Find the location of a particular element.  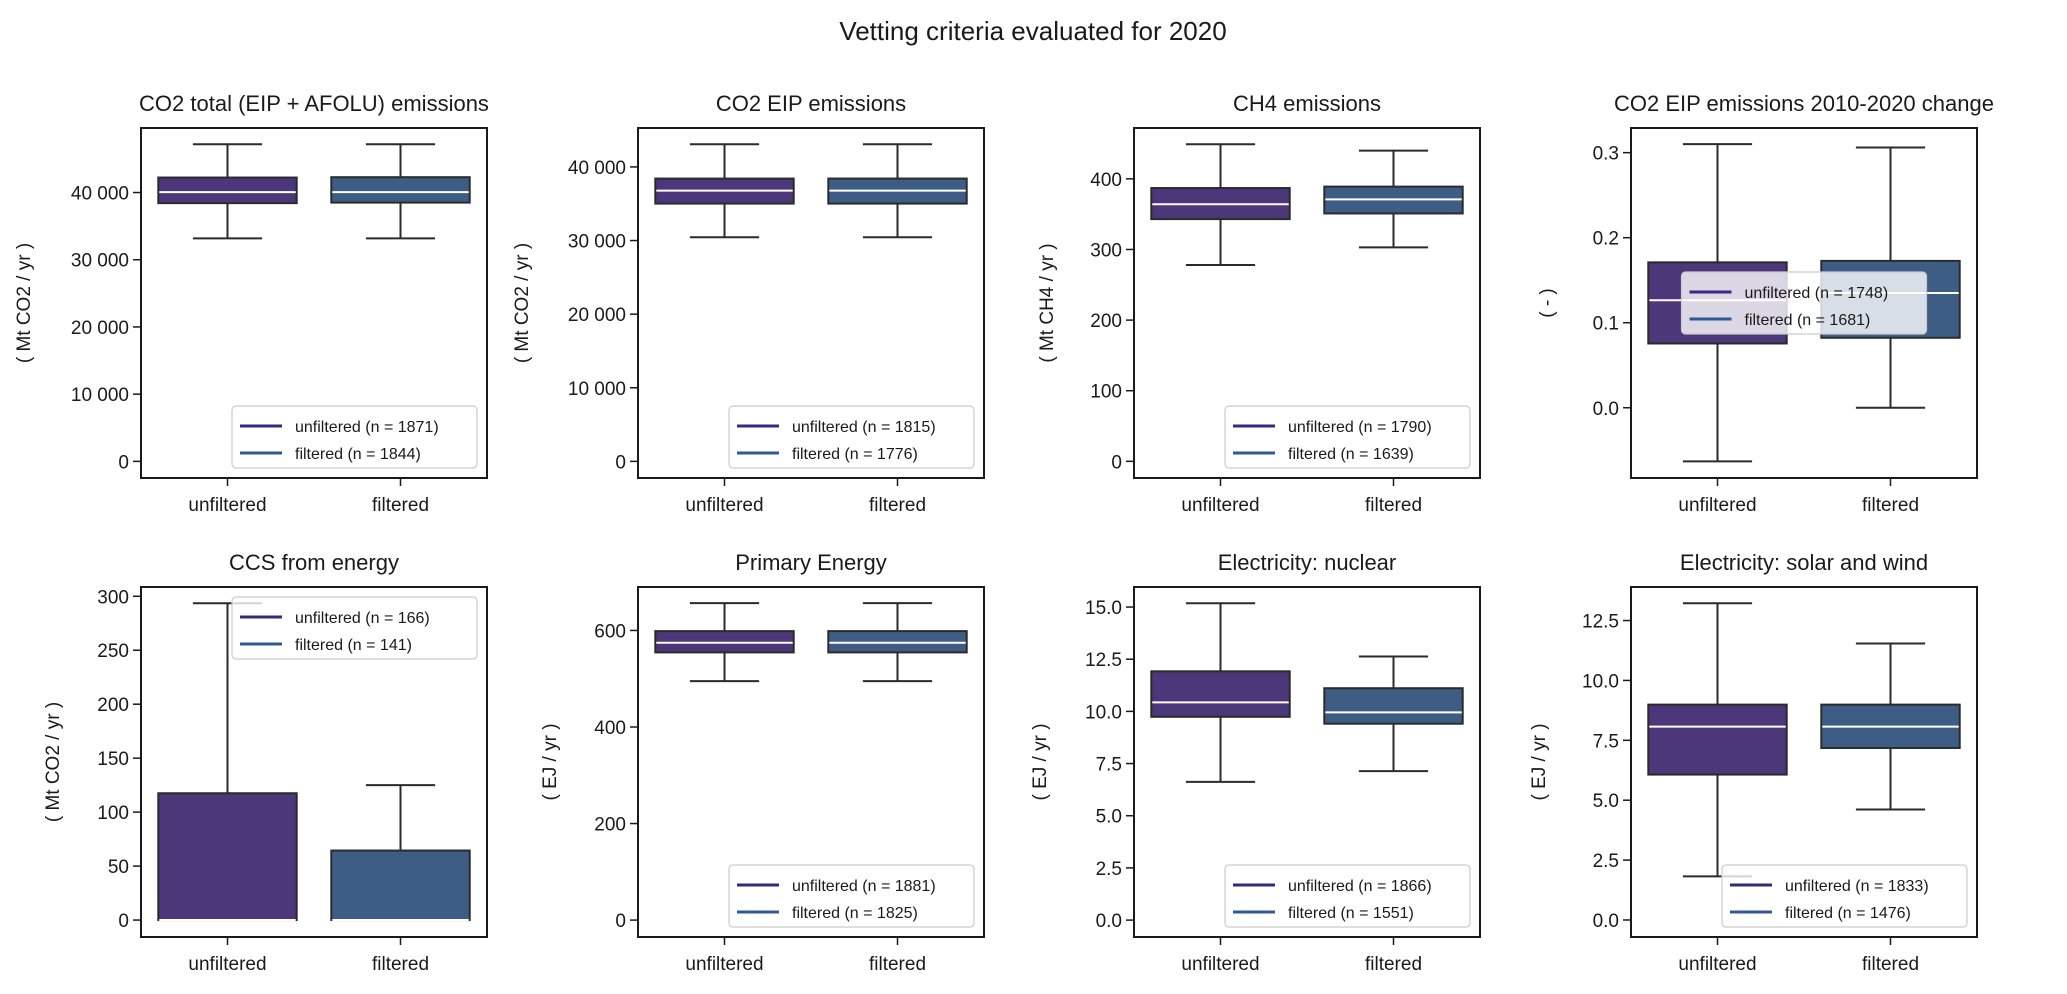

legend: unfiltered (n = 1866) filtered (n = 1551) is located at coordinates (1347, 896).